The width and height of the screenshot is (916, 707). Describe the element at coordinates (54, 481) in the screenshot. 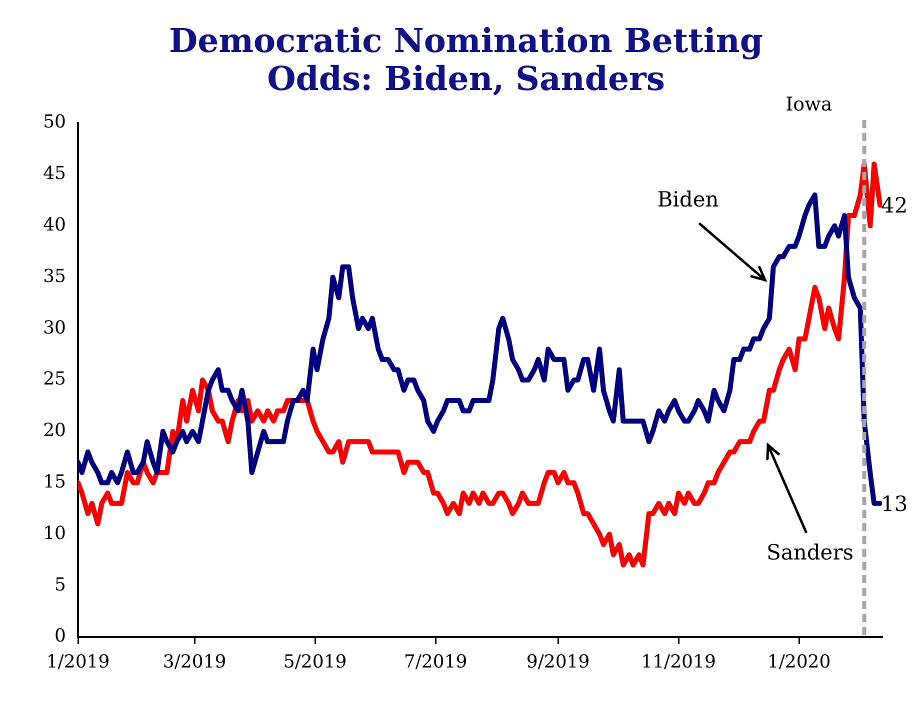

I see `y-tick-label: 15` at that location.